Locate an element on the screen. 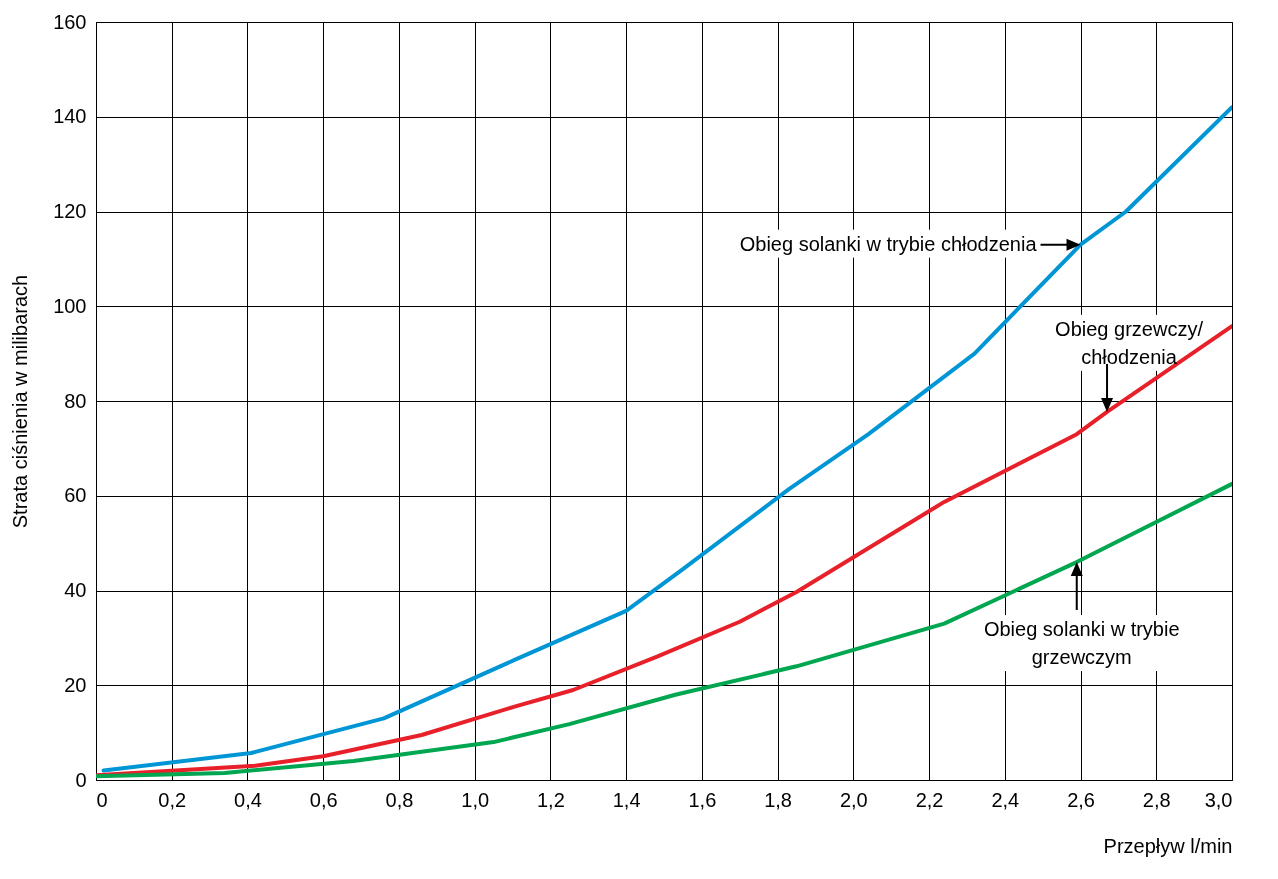  y-tick-label: 100 is located at coordinates (70, 305).